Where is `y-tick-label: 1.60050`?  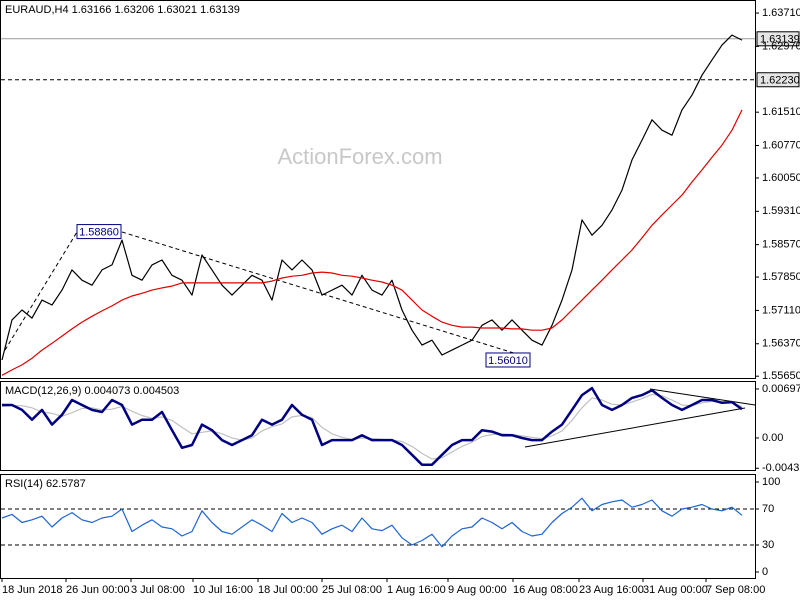 y-tick-label: 1.60050 is located at coordinates (781, 178).